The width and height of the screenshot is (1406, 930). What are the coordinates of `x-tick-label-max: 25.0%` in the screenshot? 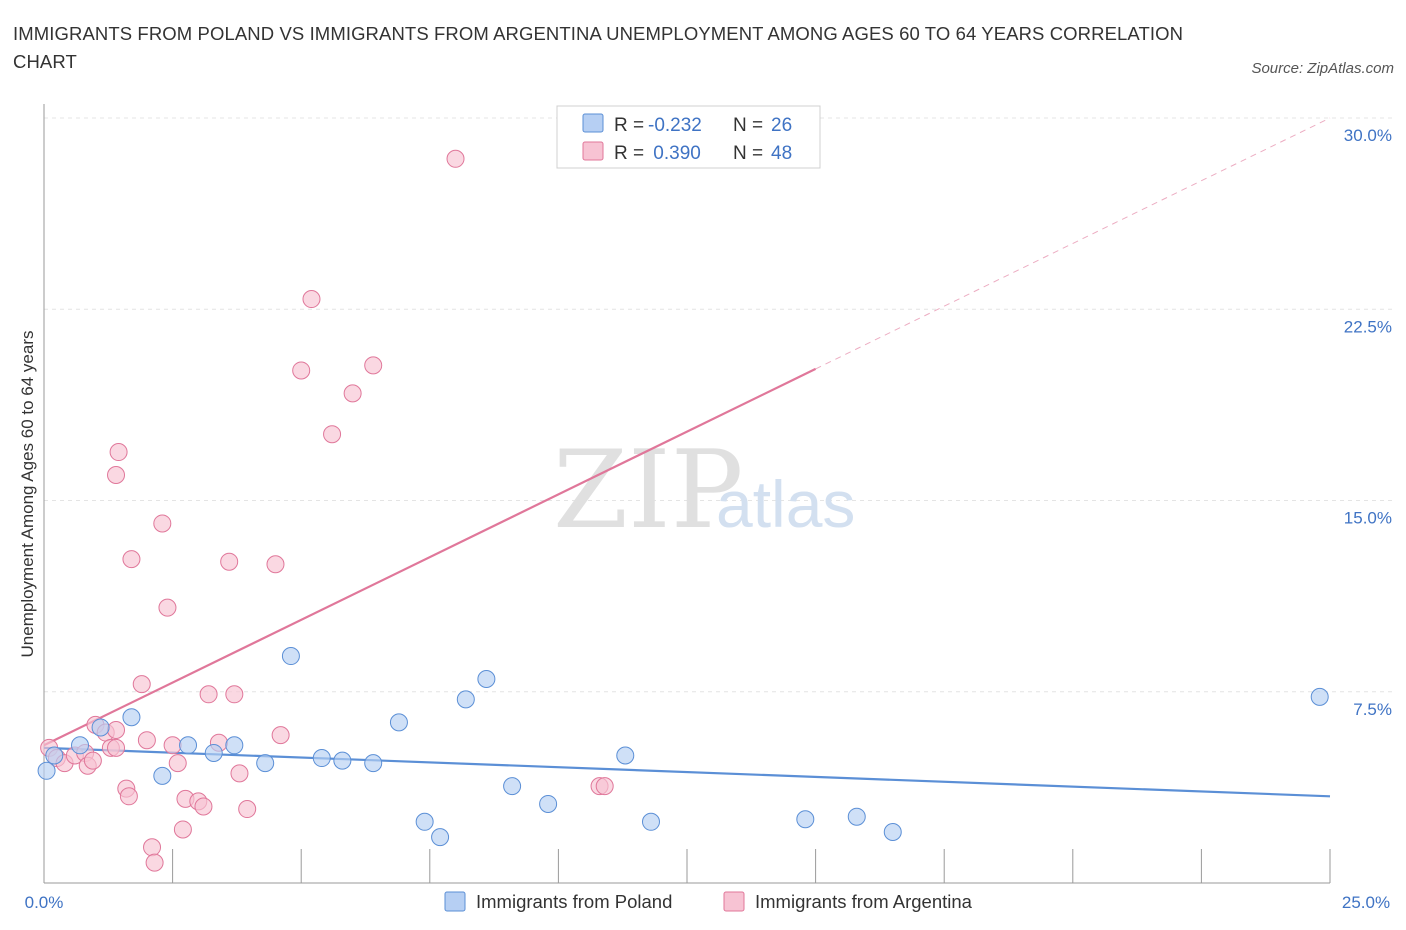 It's located at (1366, 902).